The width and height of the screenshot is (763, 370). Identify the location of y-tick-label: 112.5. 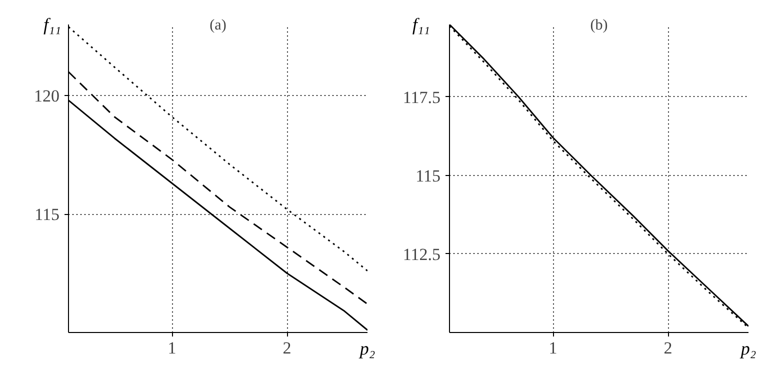
(421, 254).